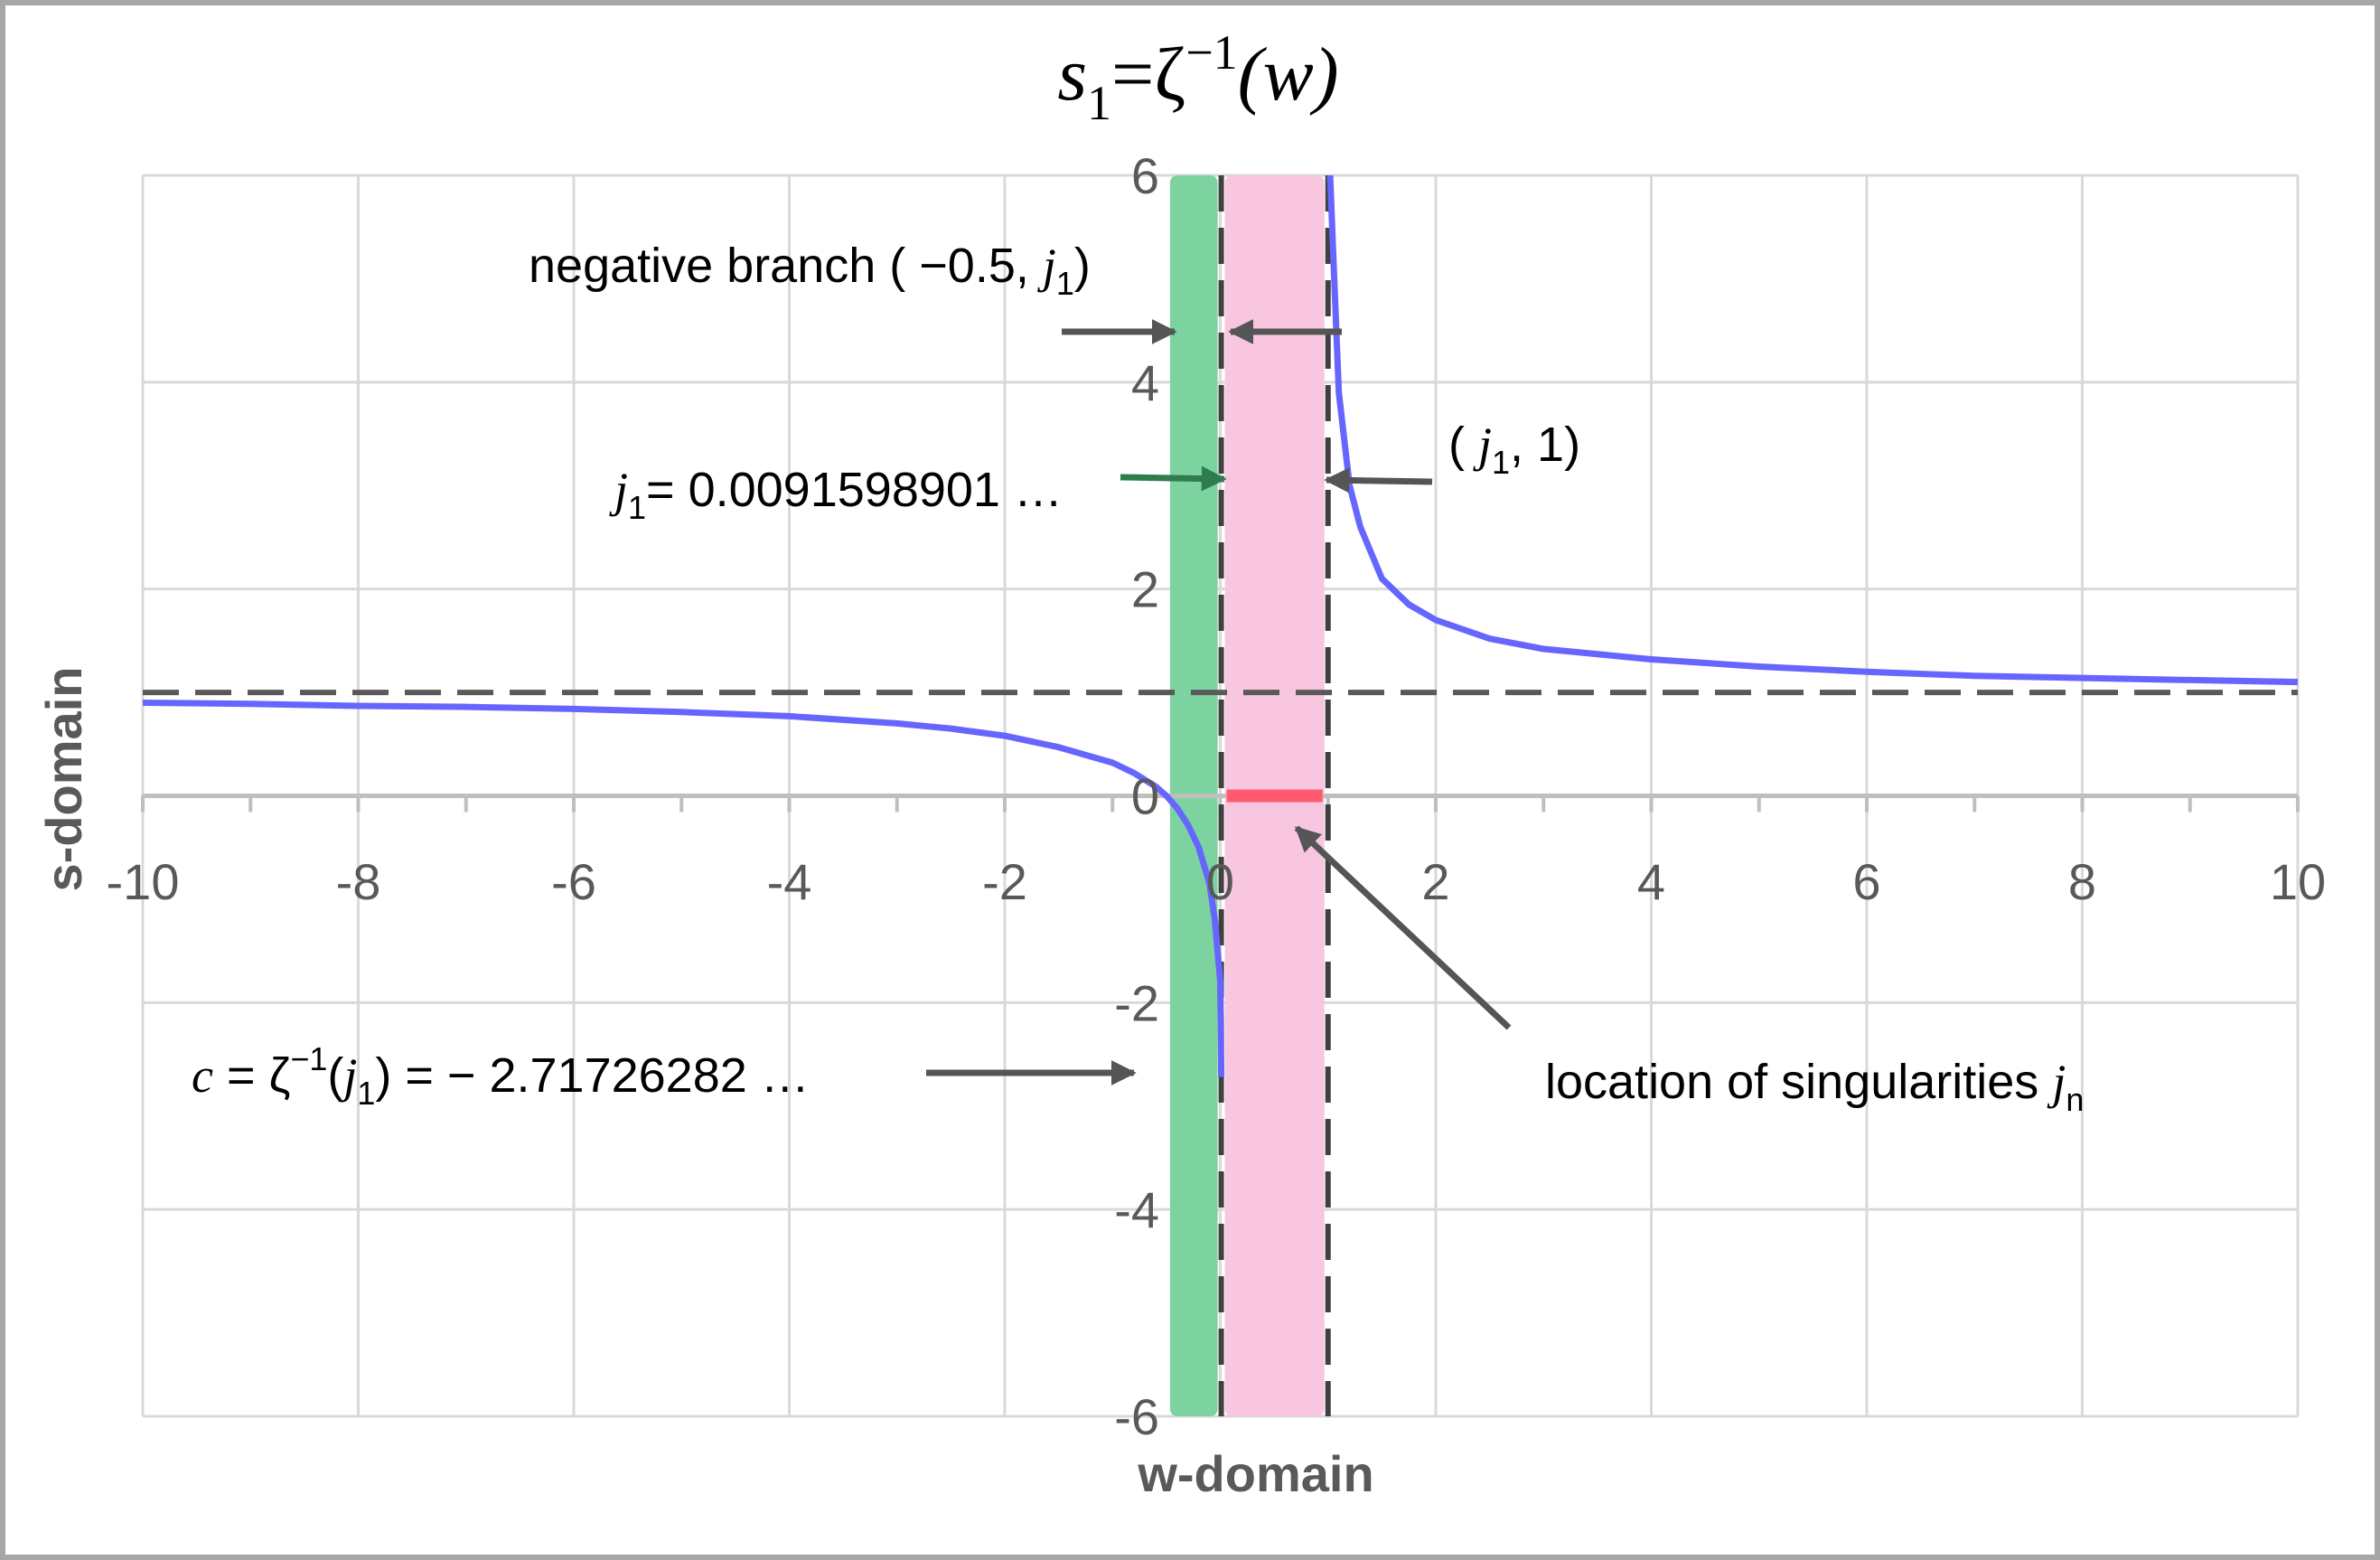  I want to click on axes, so click(1220, 804).